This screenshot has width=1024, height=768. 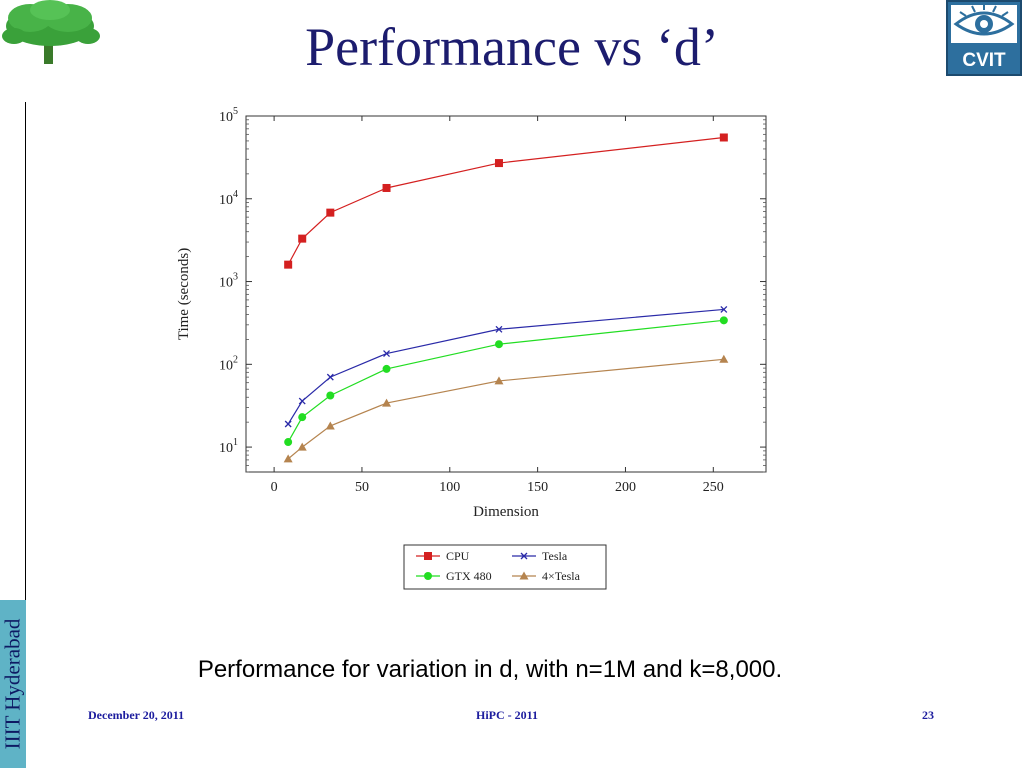 I want to click on x-tick-label: 100, so click(x=449, y=487).